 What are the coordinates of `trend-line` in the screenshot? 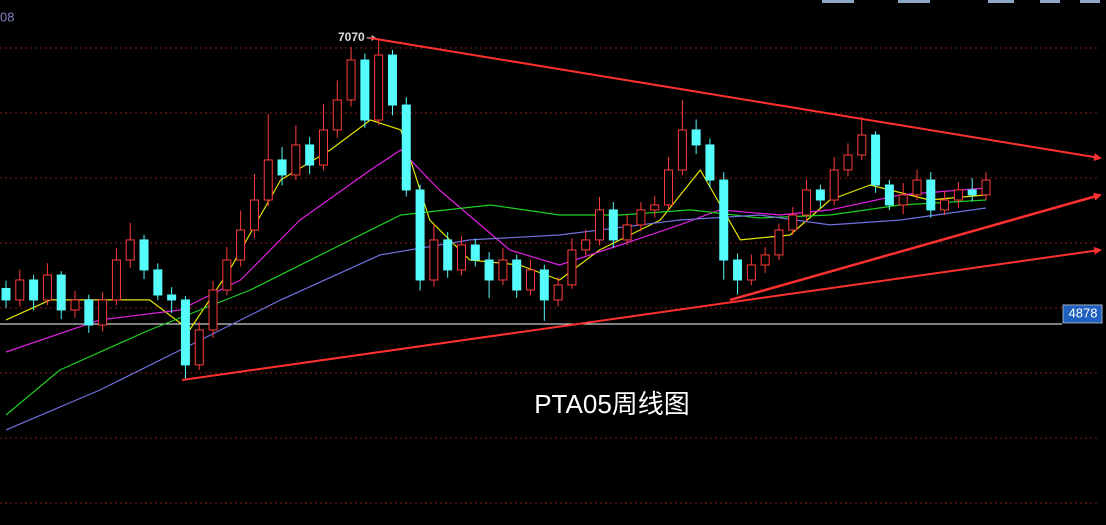 It's located at (915, 247).